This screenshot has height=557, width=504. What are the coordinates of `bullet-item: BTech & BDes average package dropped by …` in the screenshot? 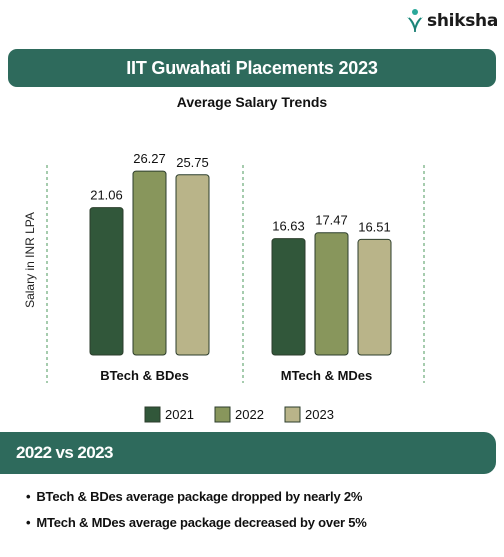 It's located at (196, 496).